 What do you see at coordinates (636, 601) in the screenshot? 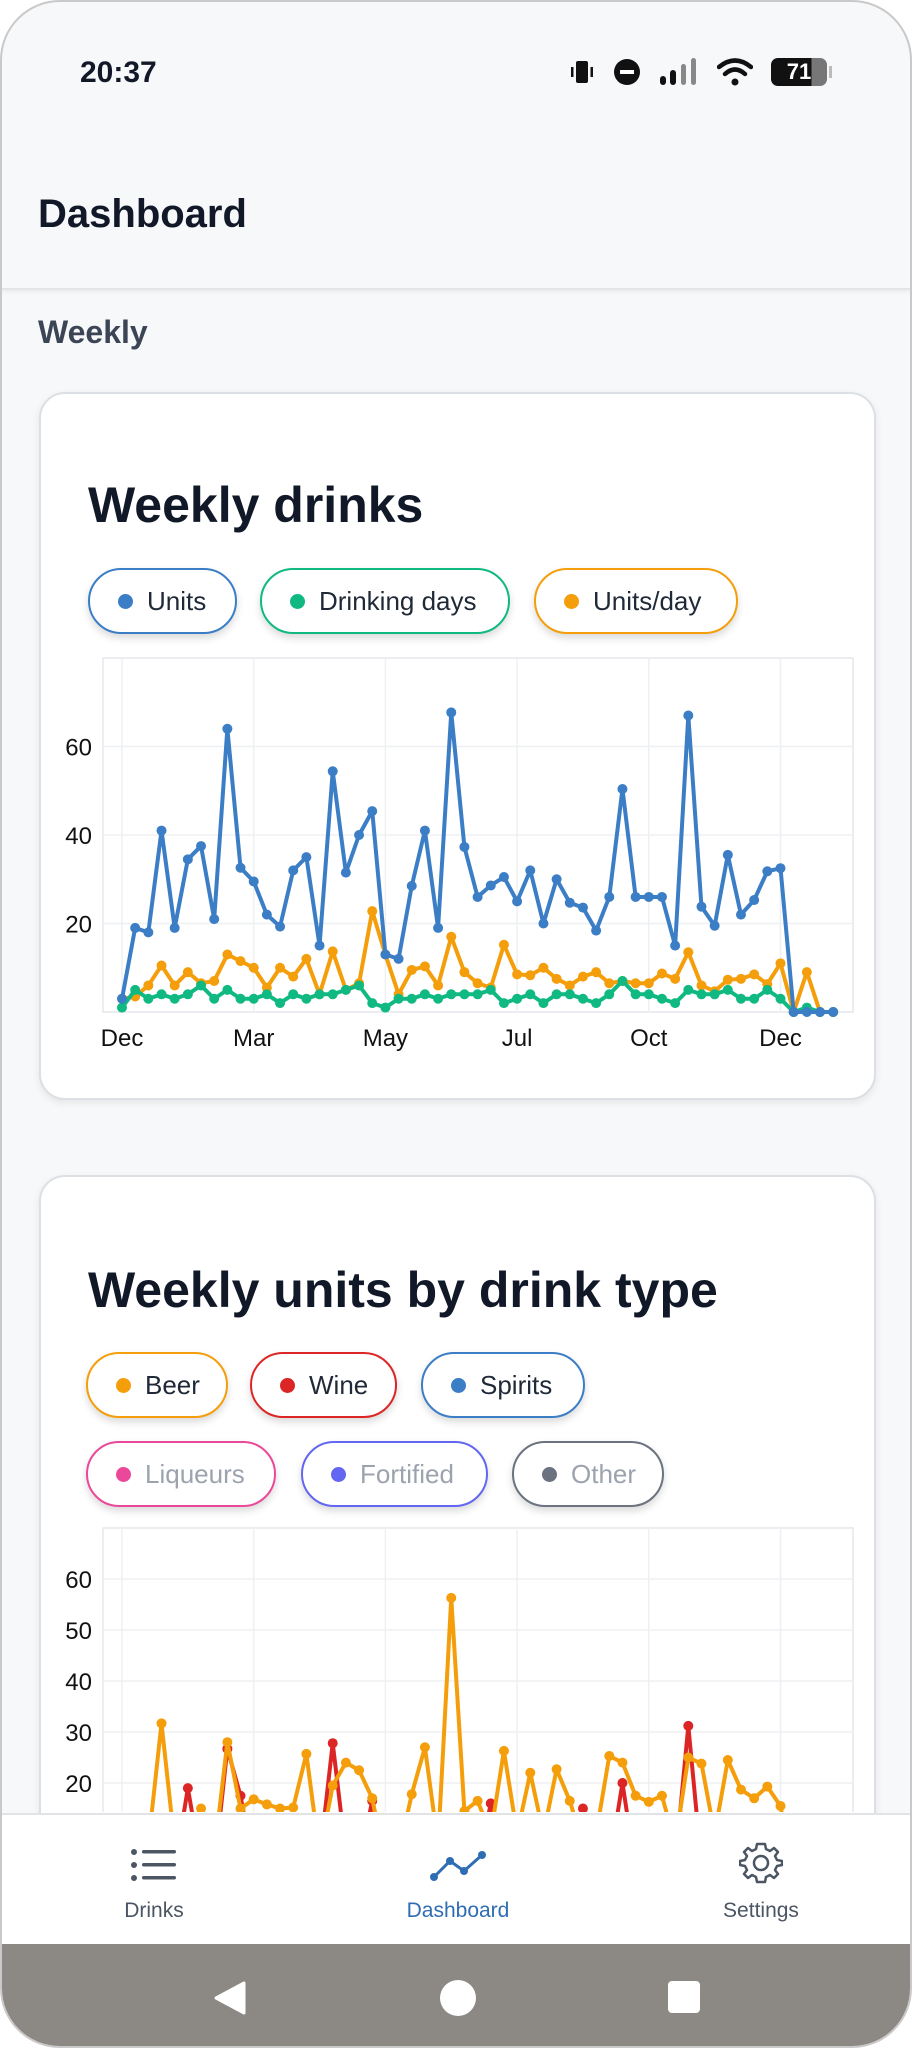
I see `legend-units-per-day: Units/day` at bounding box center [636, 601].